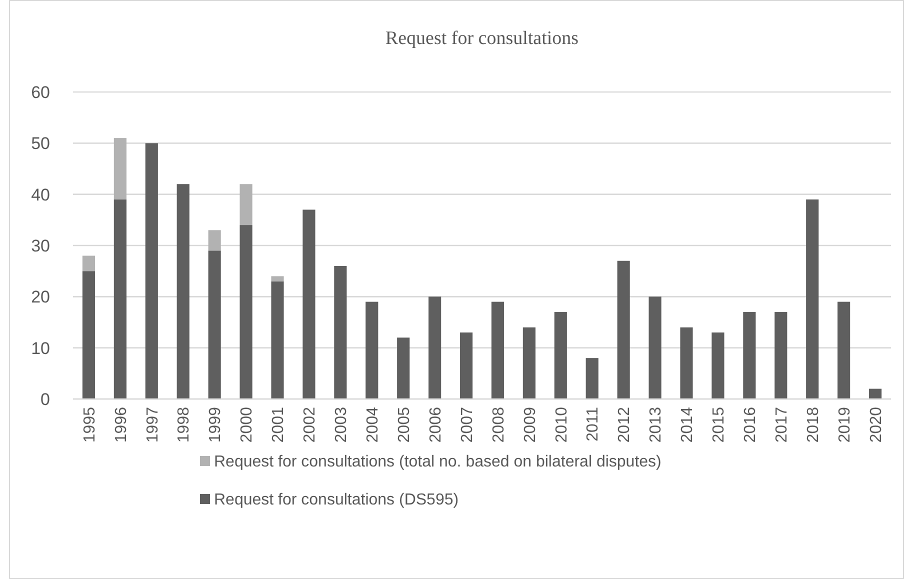 The image size is (908, 579). Describe the element at coordinates (625, 424) in the screenshot. I see `x-tick-label: 2012` at that location.